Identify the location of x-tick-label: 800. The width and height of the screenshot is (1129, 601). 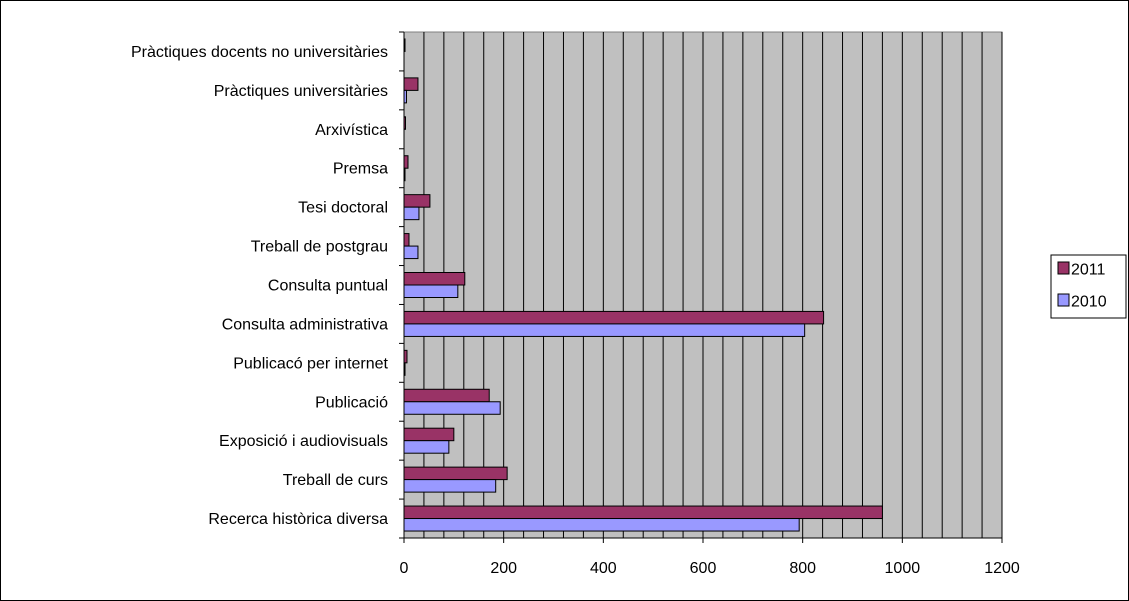
(802, 568).